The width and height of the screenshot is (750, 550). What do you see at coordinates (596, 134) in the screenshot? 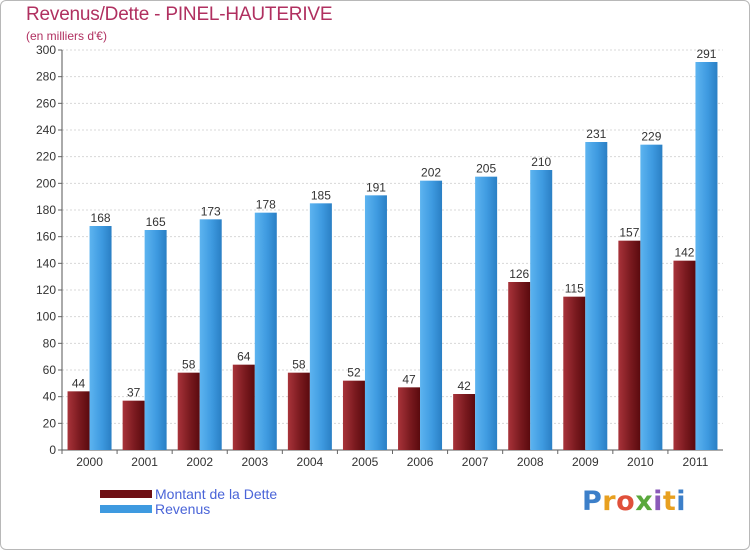
I see `value-label-revenus: 231` at bounding box center [596, 134].